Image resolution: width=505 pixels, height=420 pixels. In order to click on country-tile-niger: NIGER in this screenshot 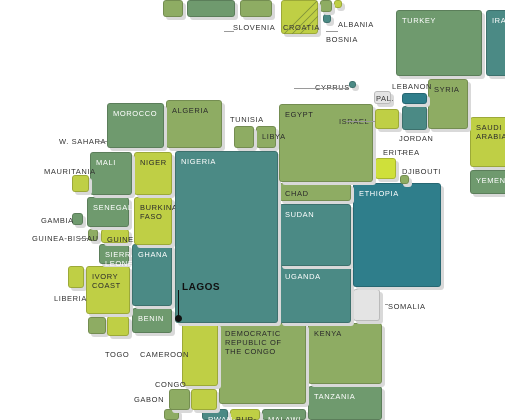, I will do `click(153, 173)`.